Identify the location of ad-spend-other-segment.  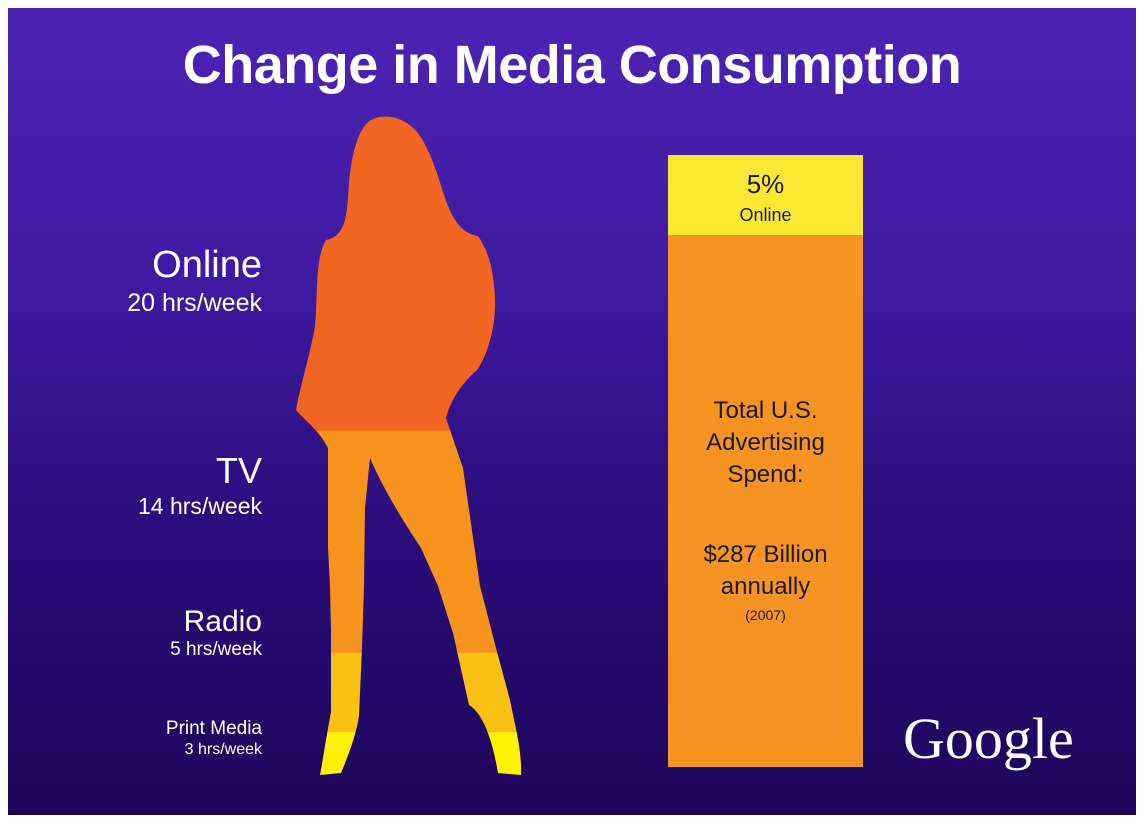
(765, 500).